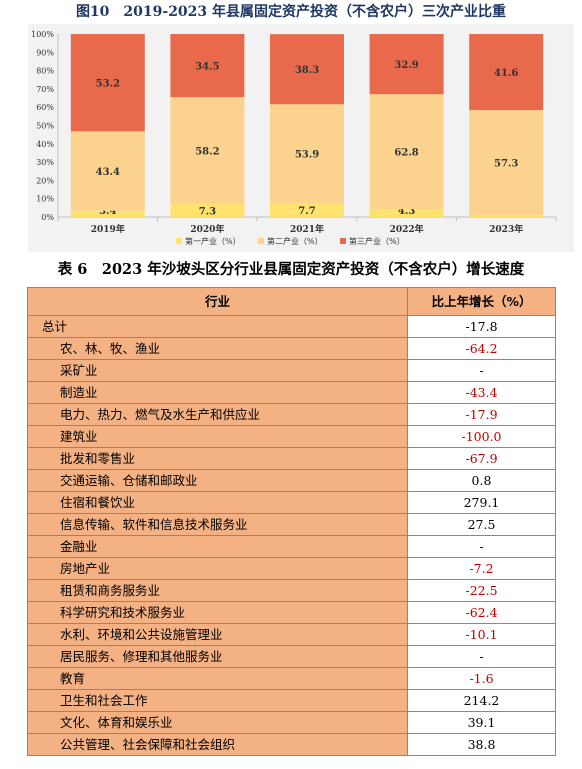 This screenshot has height=769, width=582. Describe the element at coordinates (217, 722) in the screenshot. I see `industry-name: 文化、体育和娱乐业` at that location.